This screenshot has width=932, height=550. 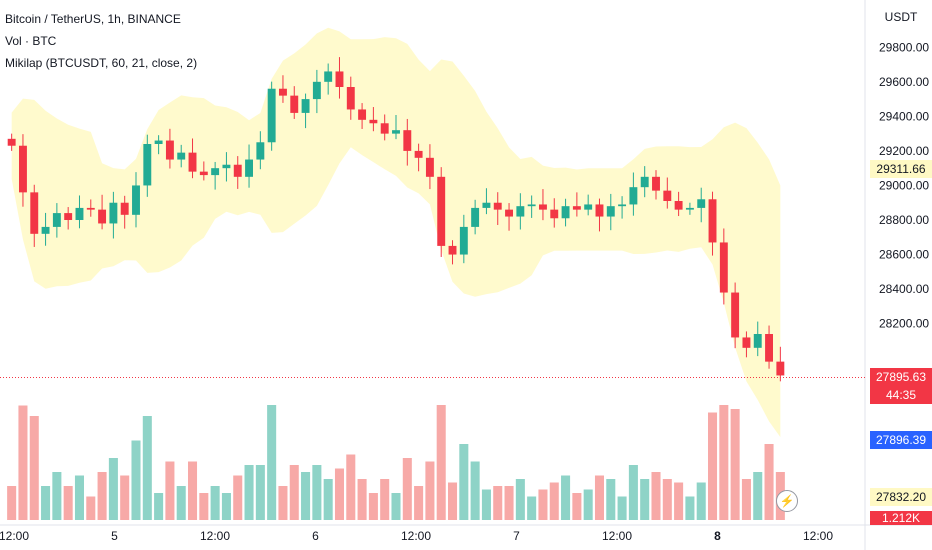 What do you see at coordinates (904, 185) in the screenshot?
I see `price-tick-label: 29000.00` at bounding box center [904, 185].